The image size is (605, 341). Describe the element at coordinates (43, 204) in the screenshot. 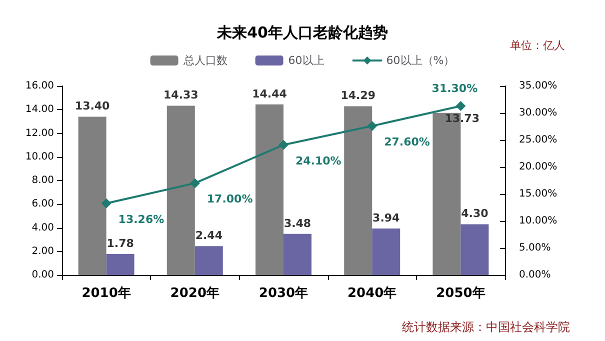

I see `y-tick-label: 6.00` at that location.